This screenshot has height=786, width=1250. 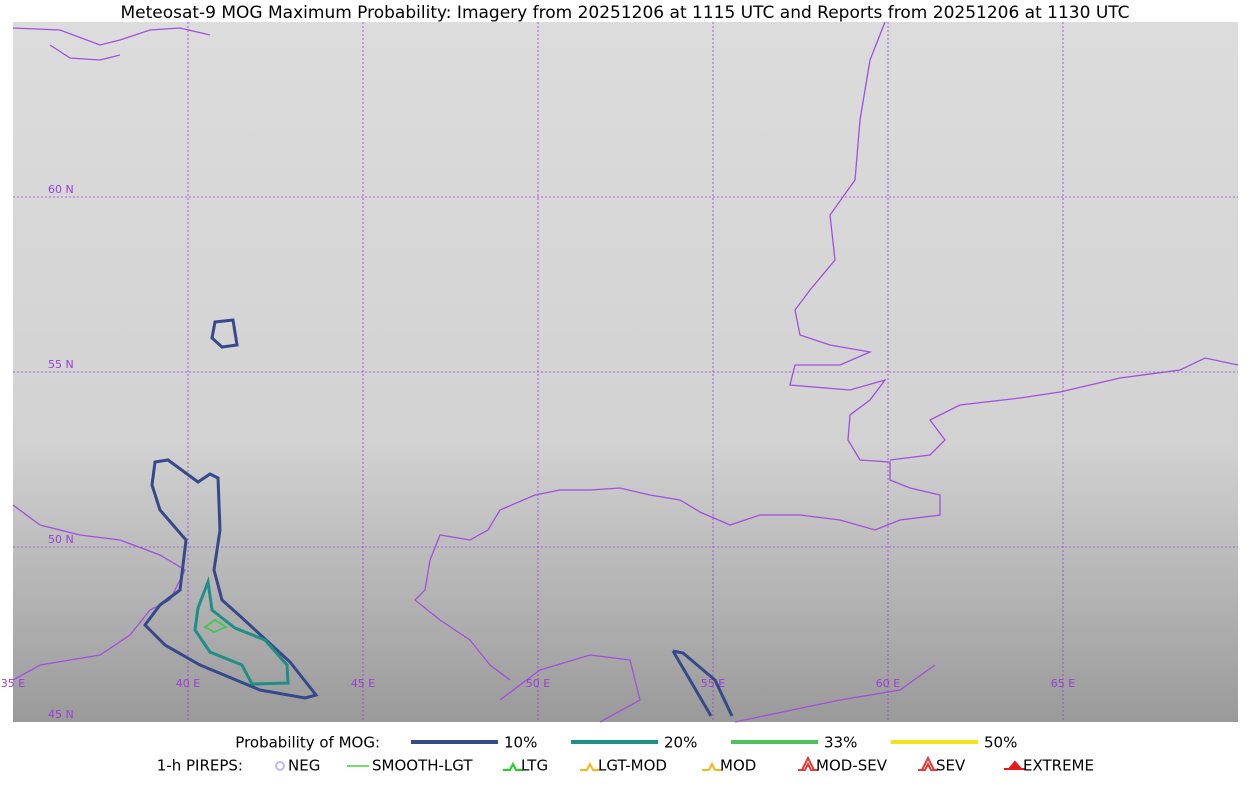 What do you see at coordinates (538, 683) in the screenshot?
I see `lon-label: 50 E` at bounding box center [538, 683].